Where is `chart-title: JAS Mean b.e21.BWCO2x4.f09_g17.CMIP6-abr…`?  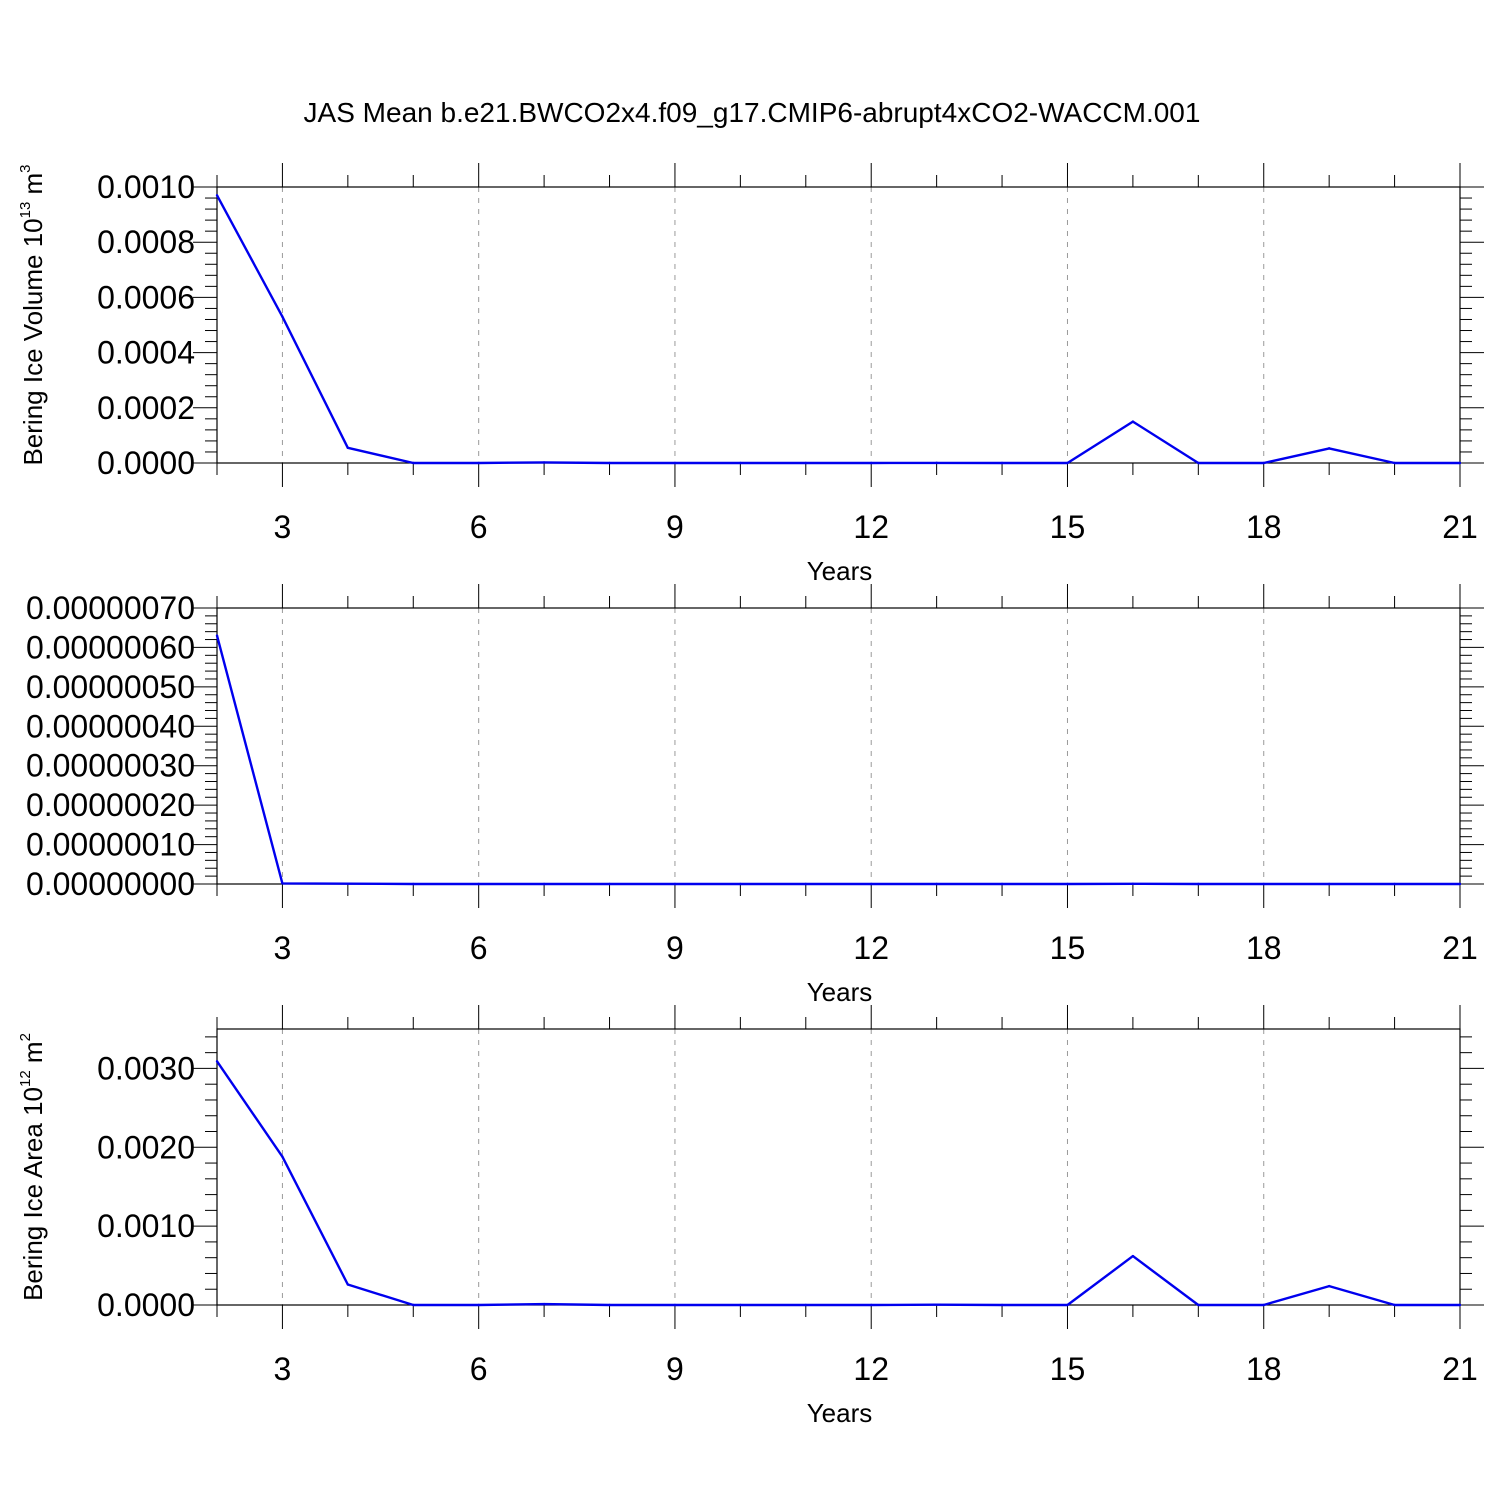
chart-title: JAS Mean b.e21.BWCO2x4.f09_g17.CMIP6-abr… is located at coordinates (752, 112).